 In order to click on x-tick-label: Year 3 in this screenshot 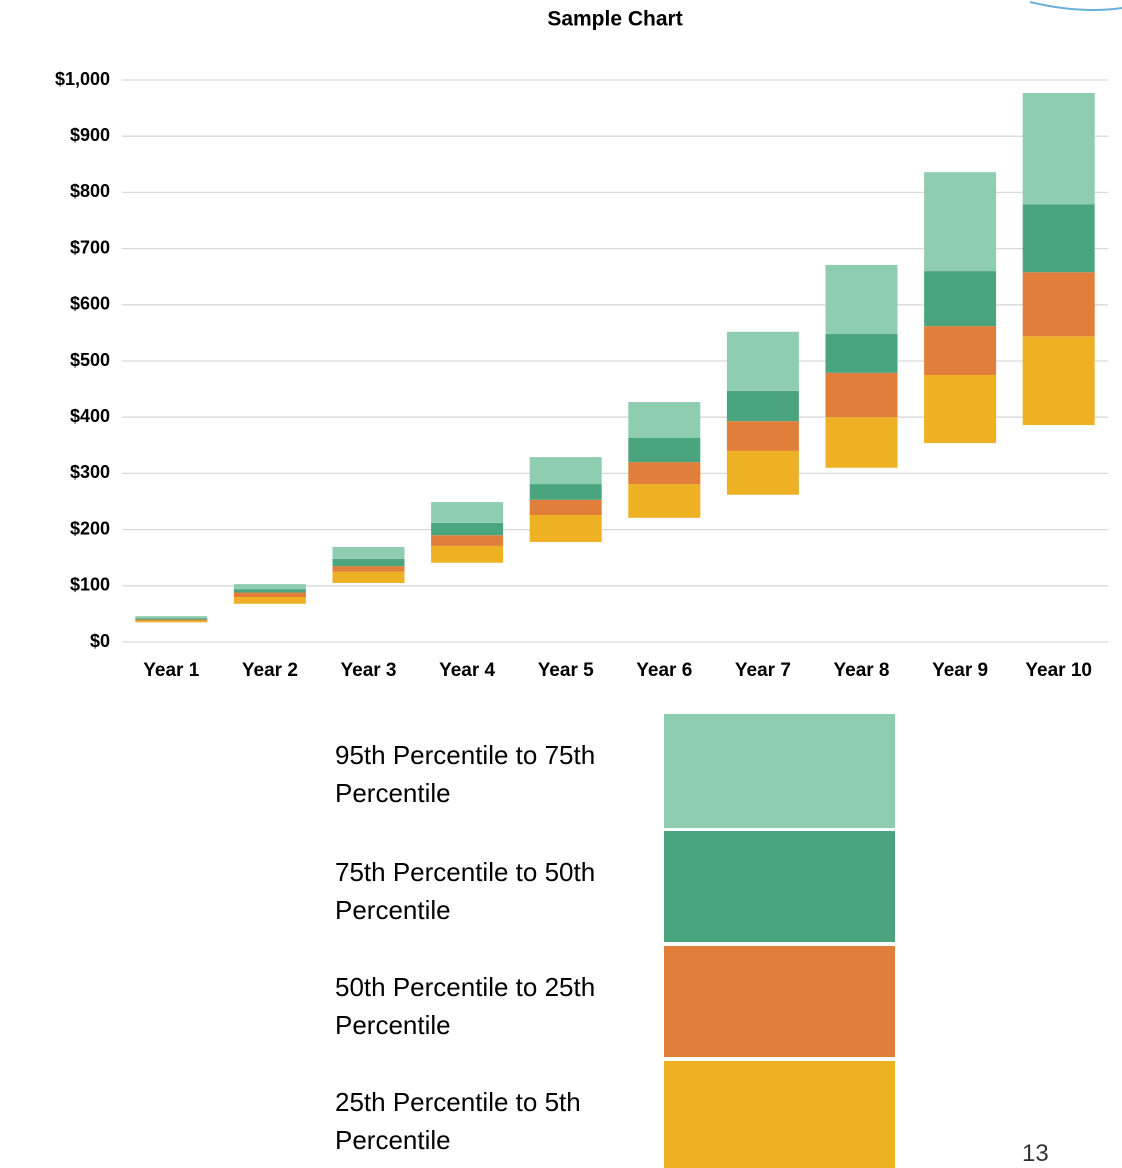, I will do `click(369, 670)`.